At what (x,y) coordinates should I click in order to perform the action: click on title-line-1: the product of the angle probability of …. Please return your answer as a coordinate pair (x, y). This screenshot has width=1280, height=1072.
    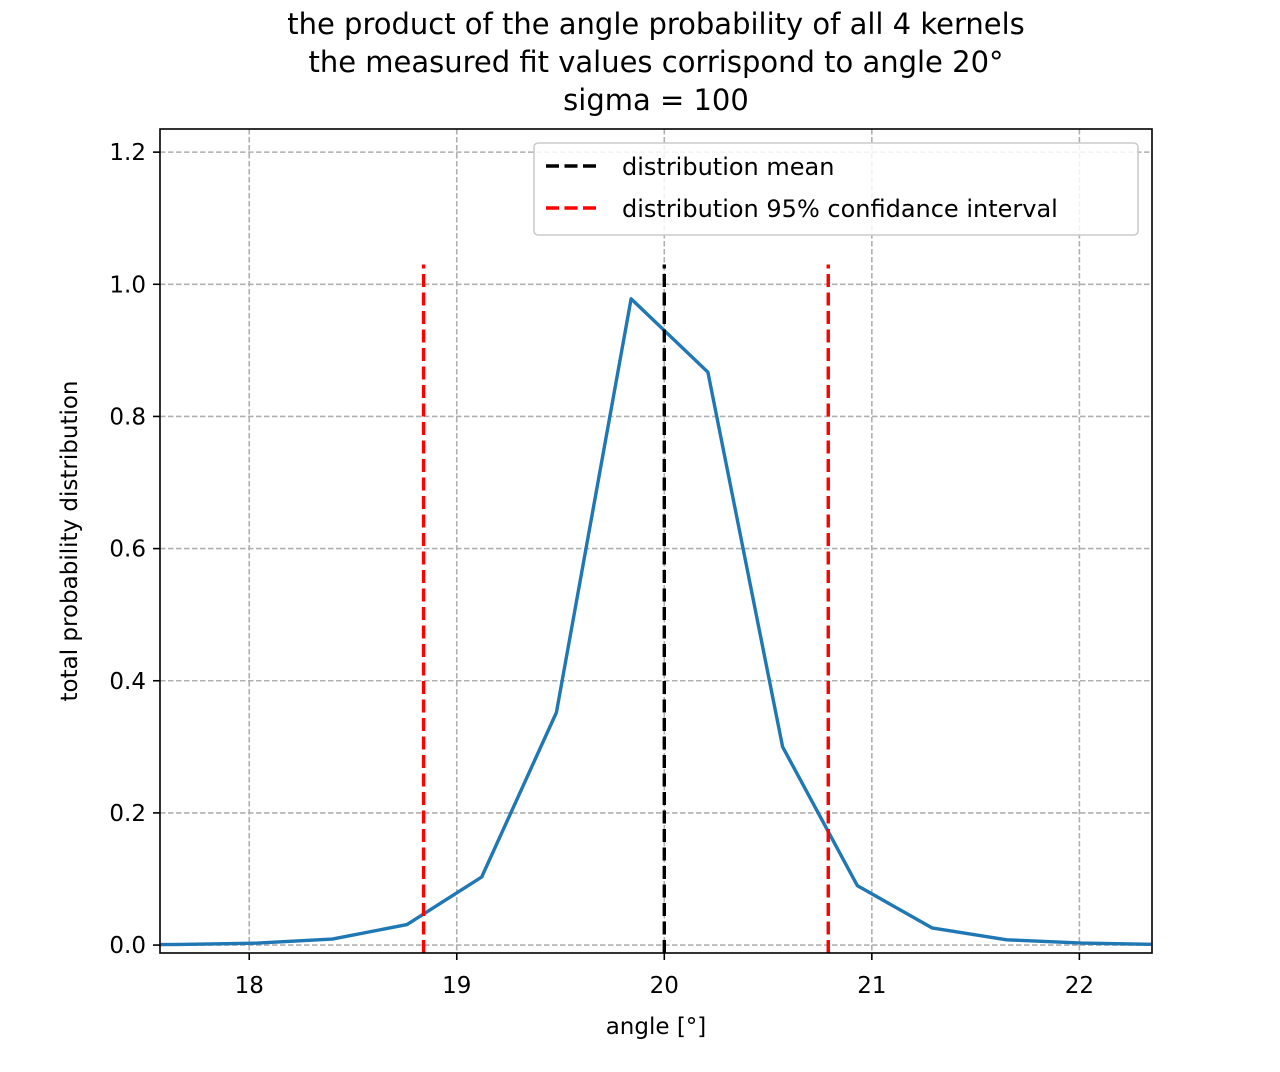
    Looking at the image, I should click on (656, 24).